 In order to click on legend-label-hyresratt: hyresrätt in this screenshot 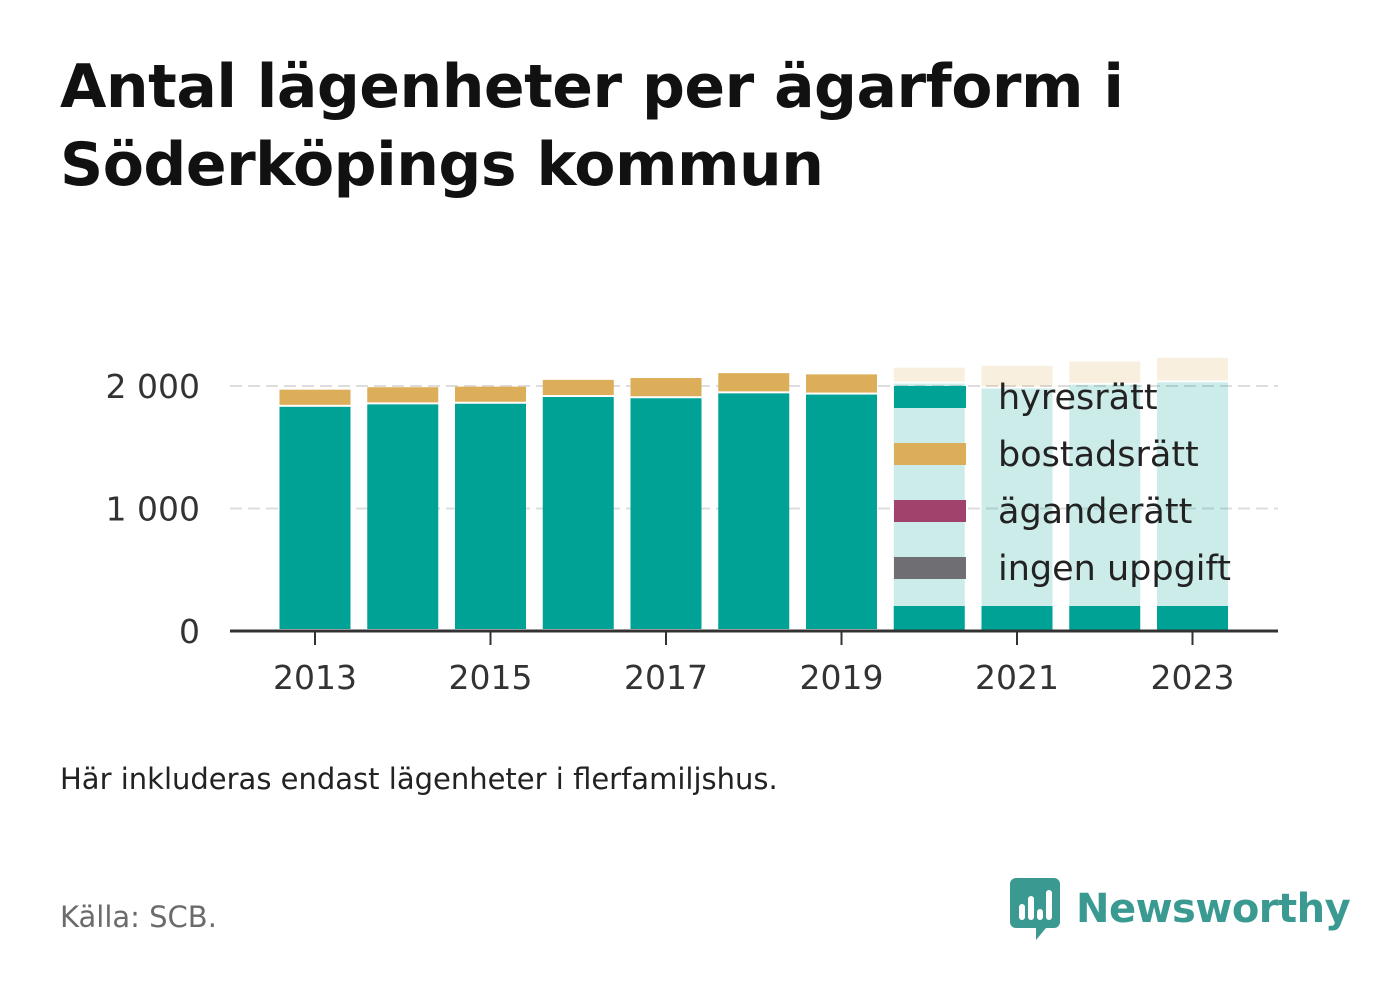, I will do `click(1078, 398)`.